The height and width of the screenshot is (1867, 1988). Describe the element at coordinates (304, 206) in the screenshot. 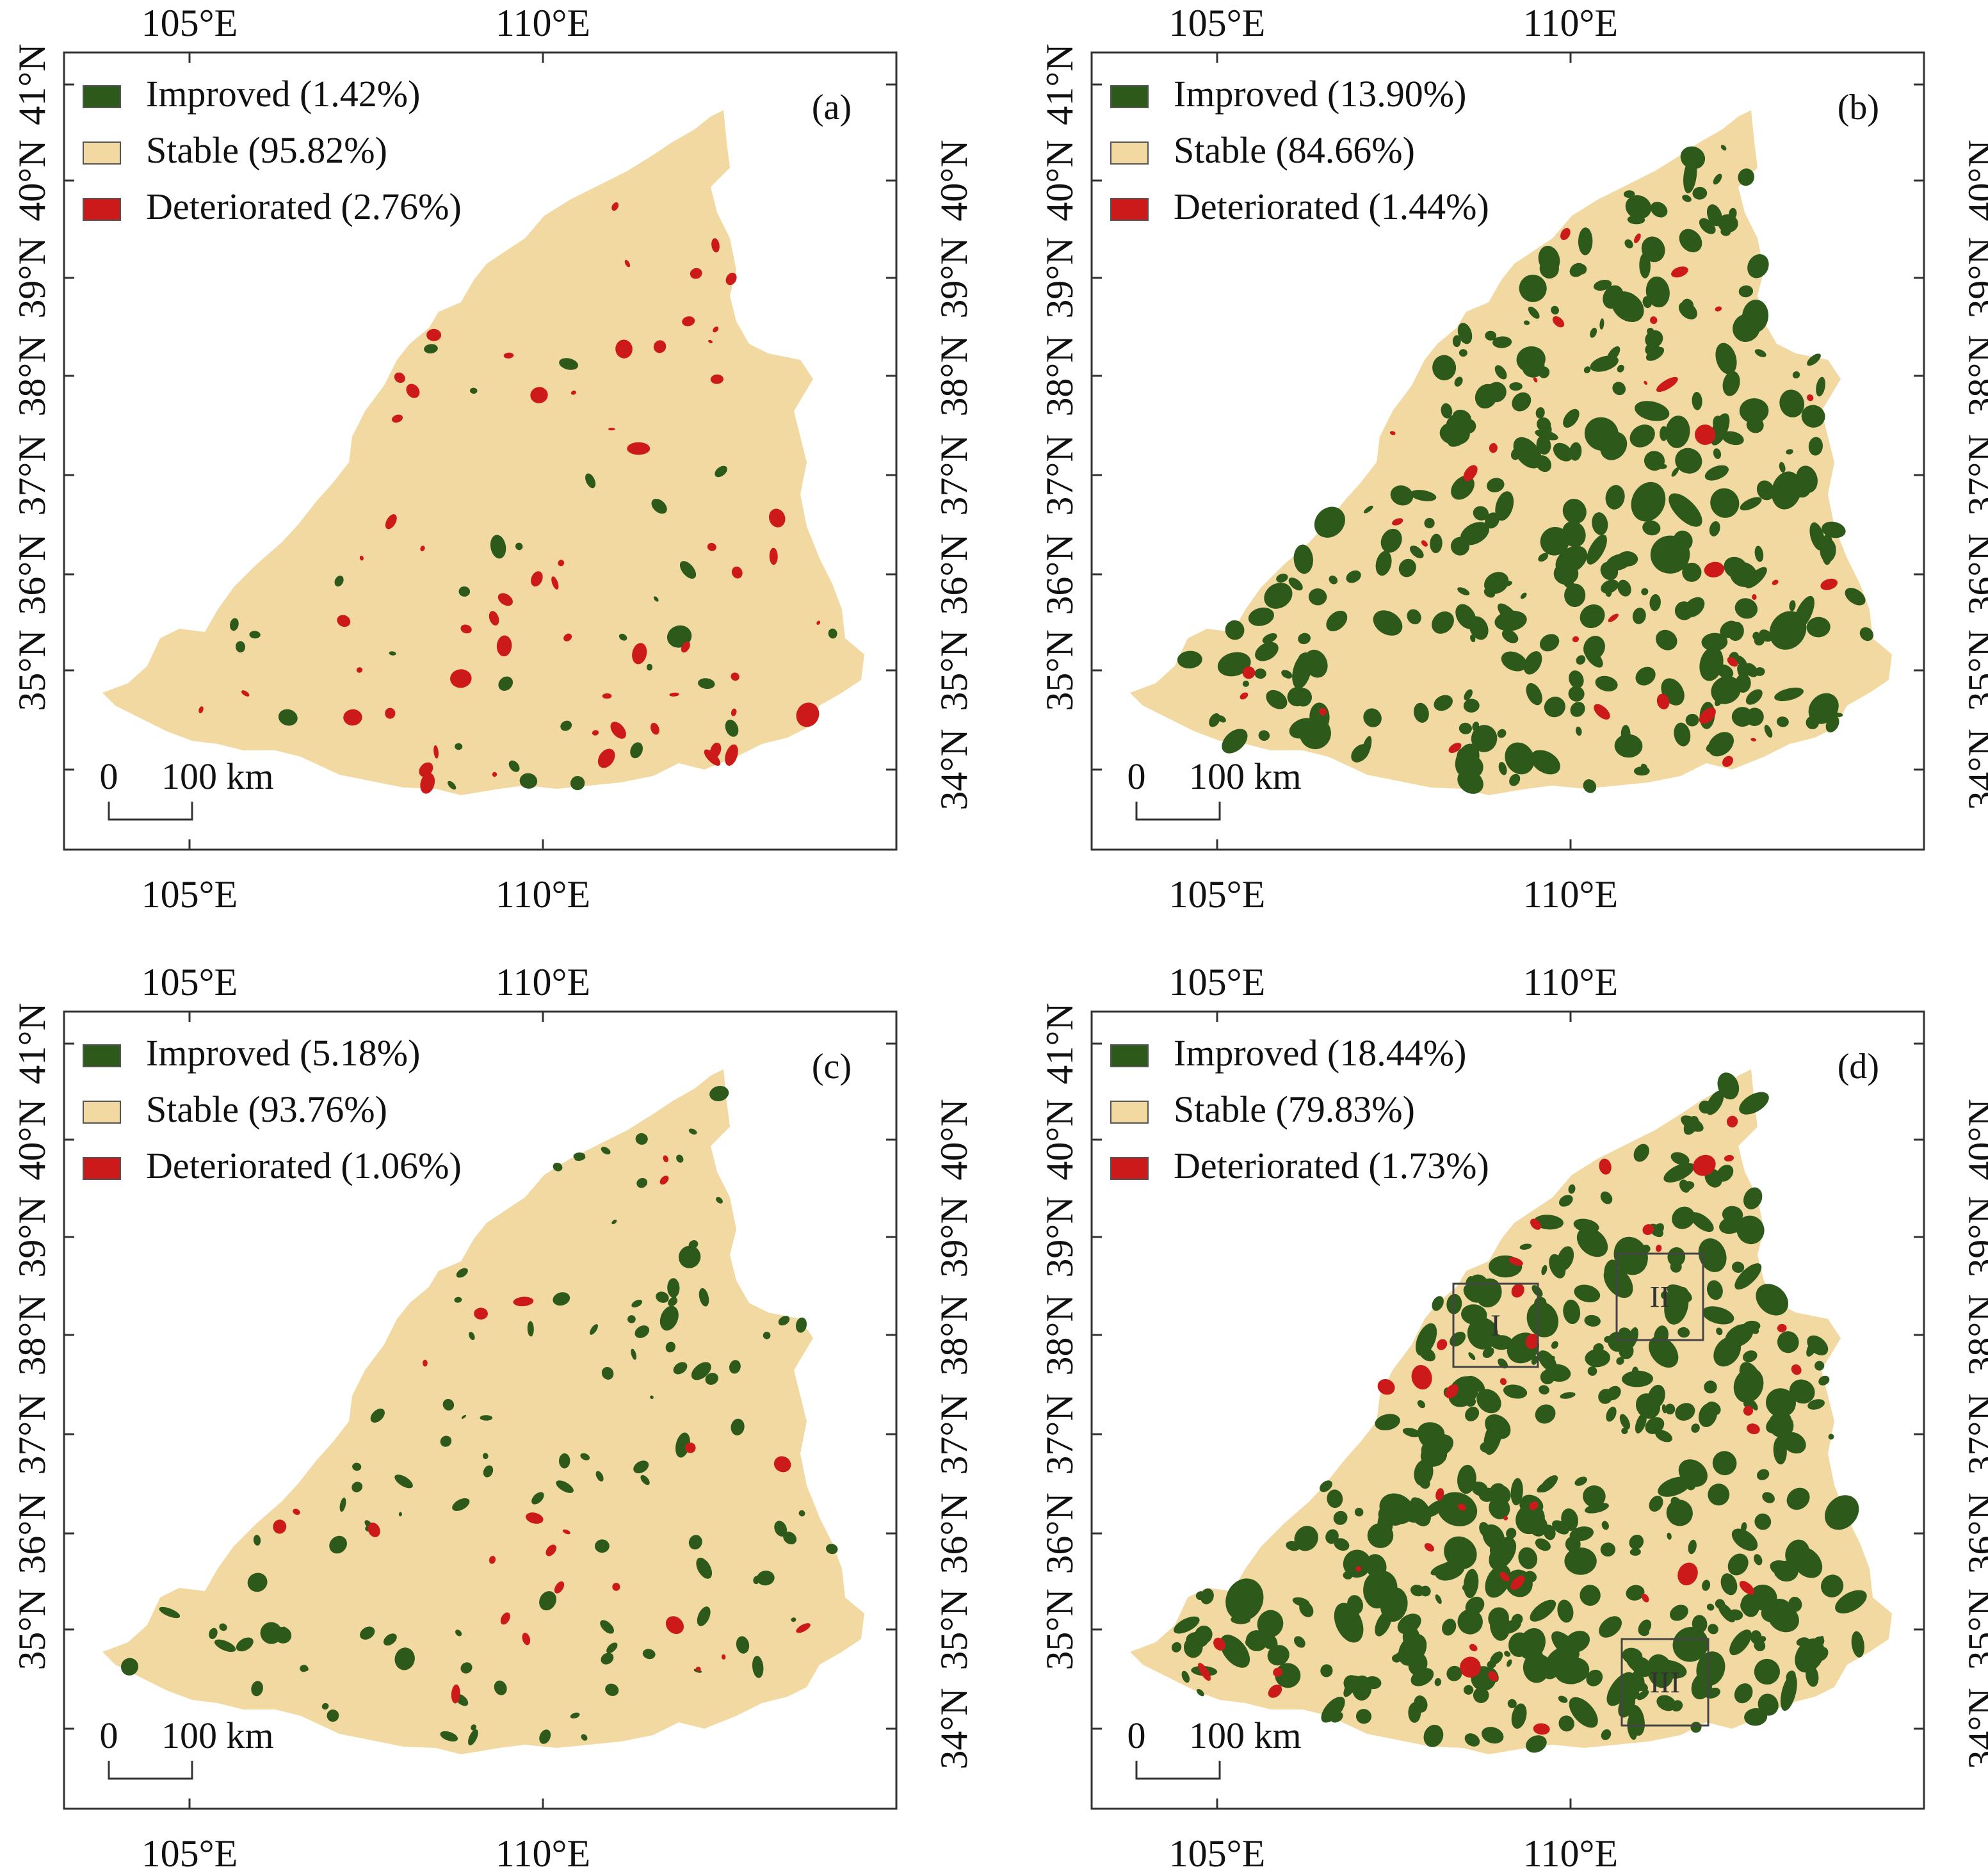

I see `legend-label: Deteriorated (2.76%)` at that location.